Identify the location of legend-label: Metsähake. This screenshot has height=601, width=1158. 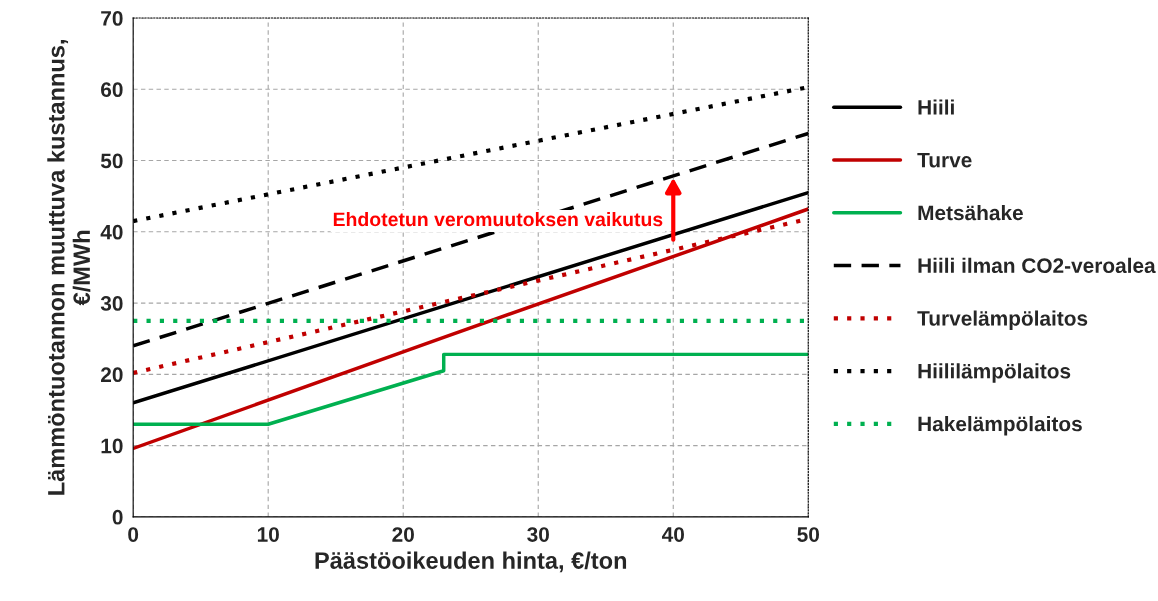
(970, 212).